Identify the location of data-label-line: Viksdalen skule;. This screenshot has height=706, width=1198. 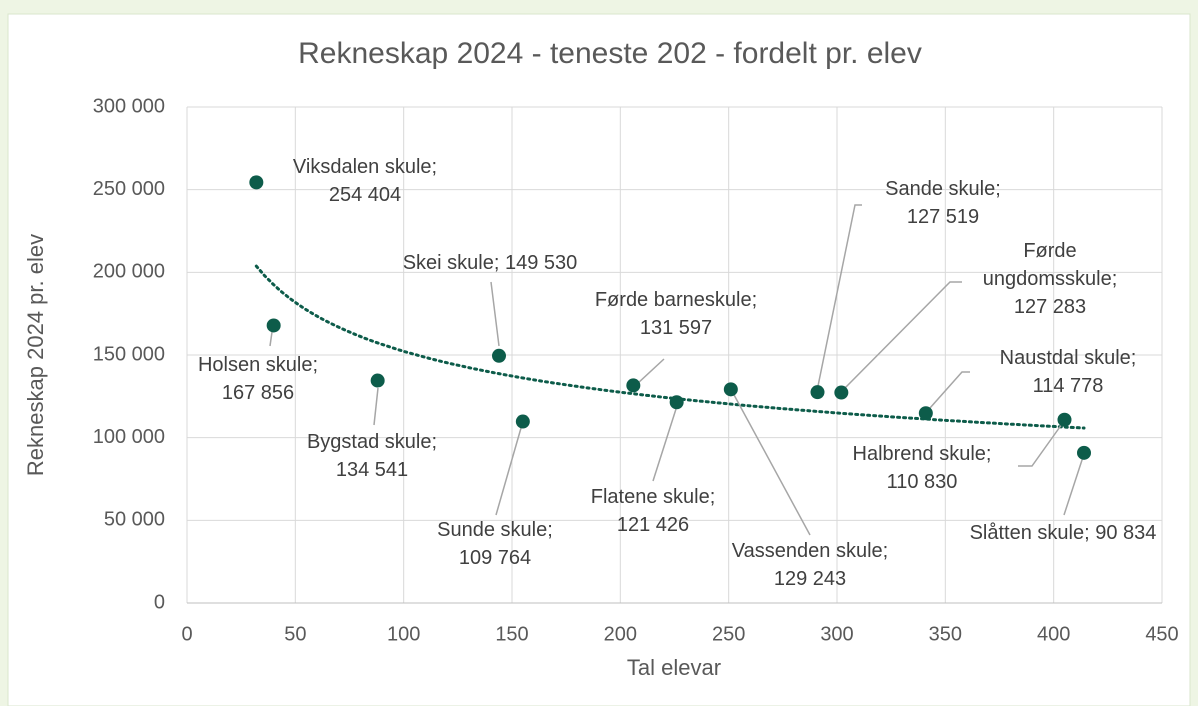
(365, 167).